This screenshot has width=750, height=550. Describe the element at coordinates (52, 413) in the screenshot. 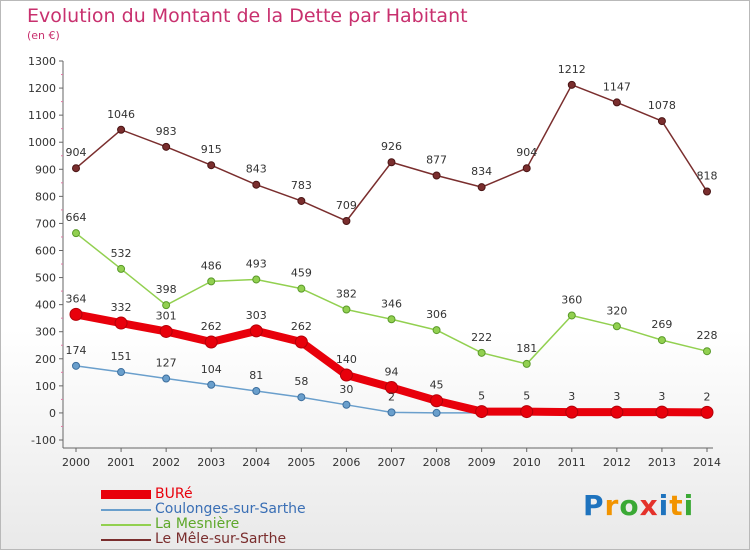

I see `y-tick-label: 0` at that location.